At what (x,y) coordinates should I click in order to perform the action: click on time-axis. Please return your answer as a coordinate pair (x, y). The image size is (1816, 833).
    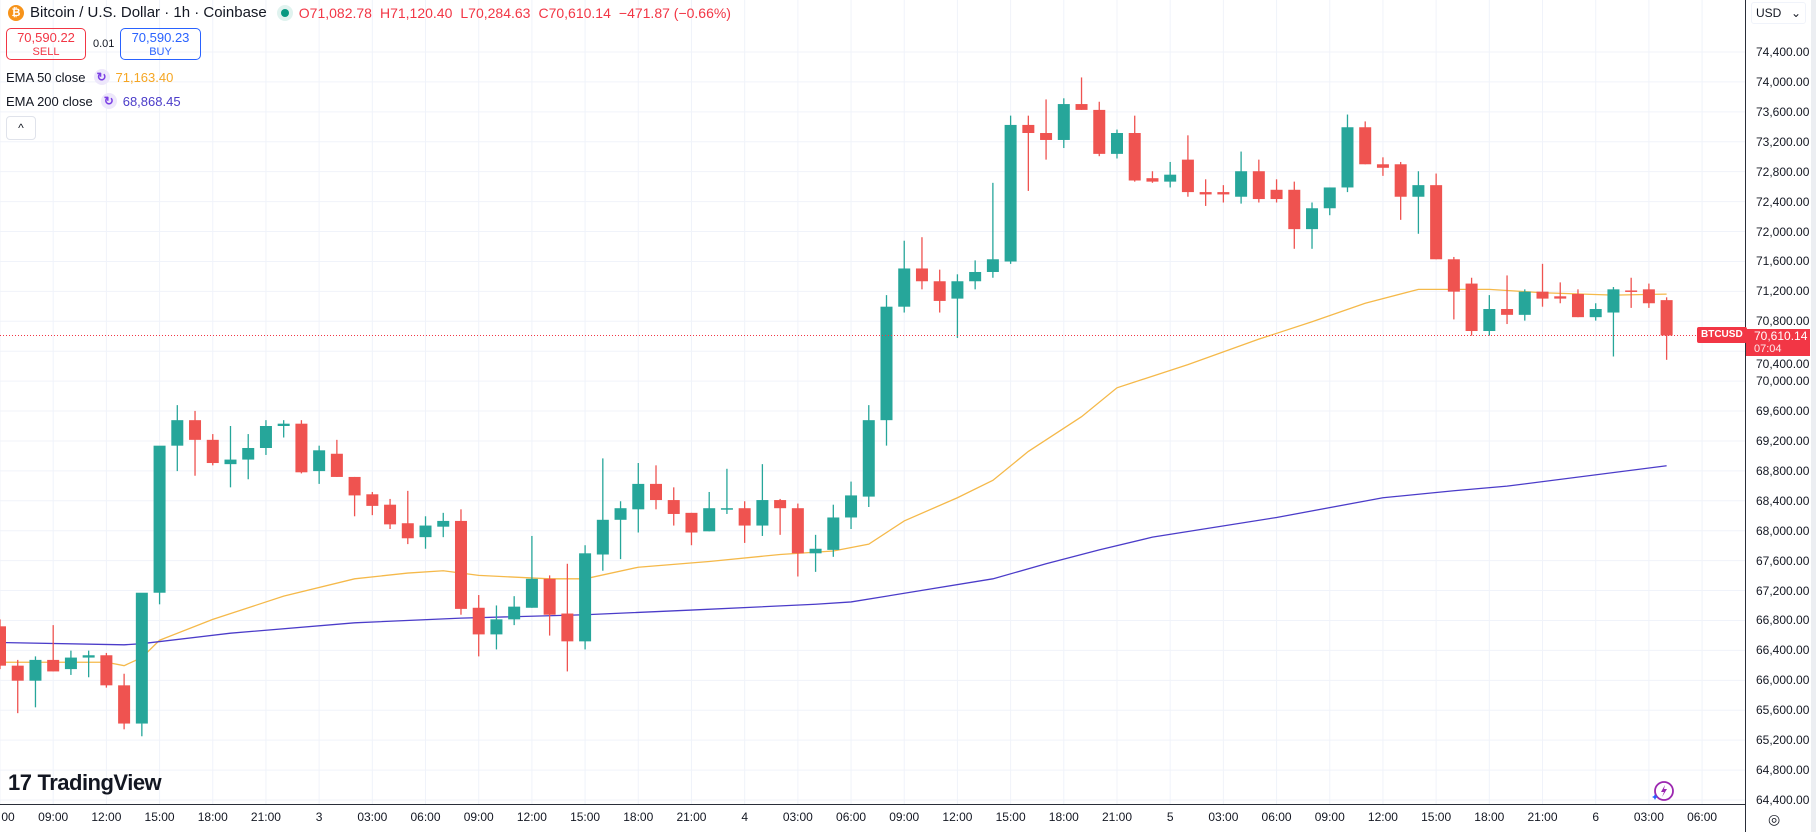
    Looking at the image, I should click on (872, 818).